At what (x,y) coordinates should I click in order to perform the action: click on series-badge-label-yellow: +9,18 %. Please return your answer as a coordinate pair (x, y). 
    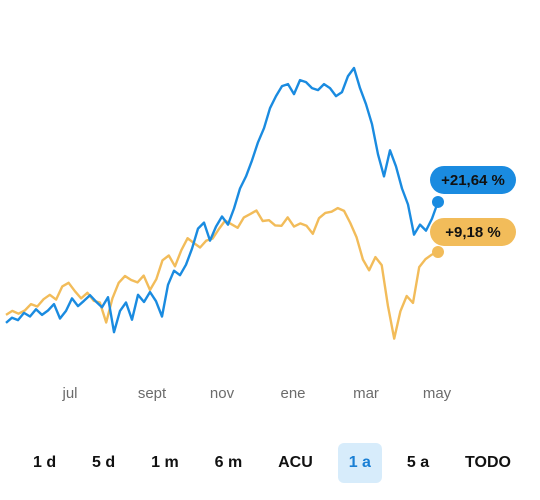
    Looking at the image, I should click on (472, 232).